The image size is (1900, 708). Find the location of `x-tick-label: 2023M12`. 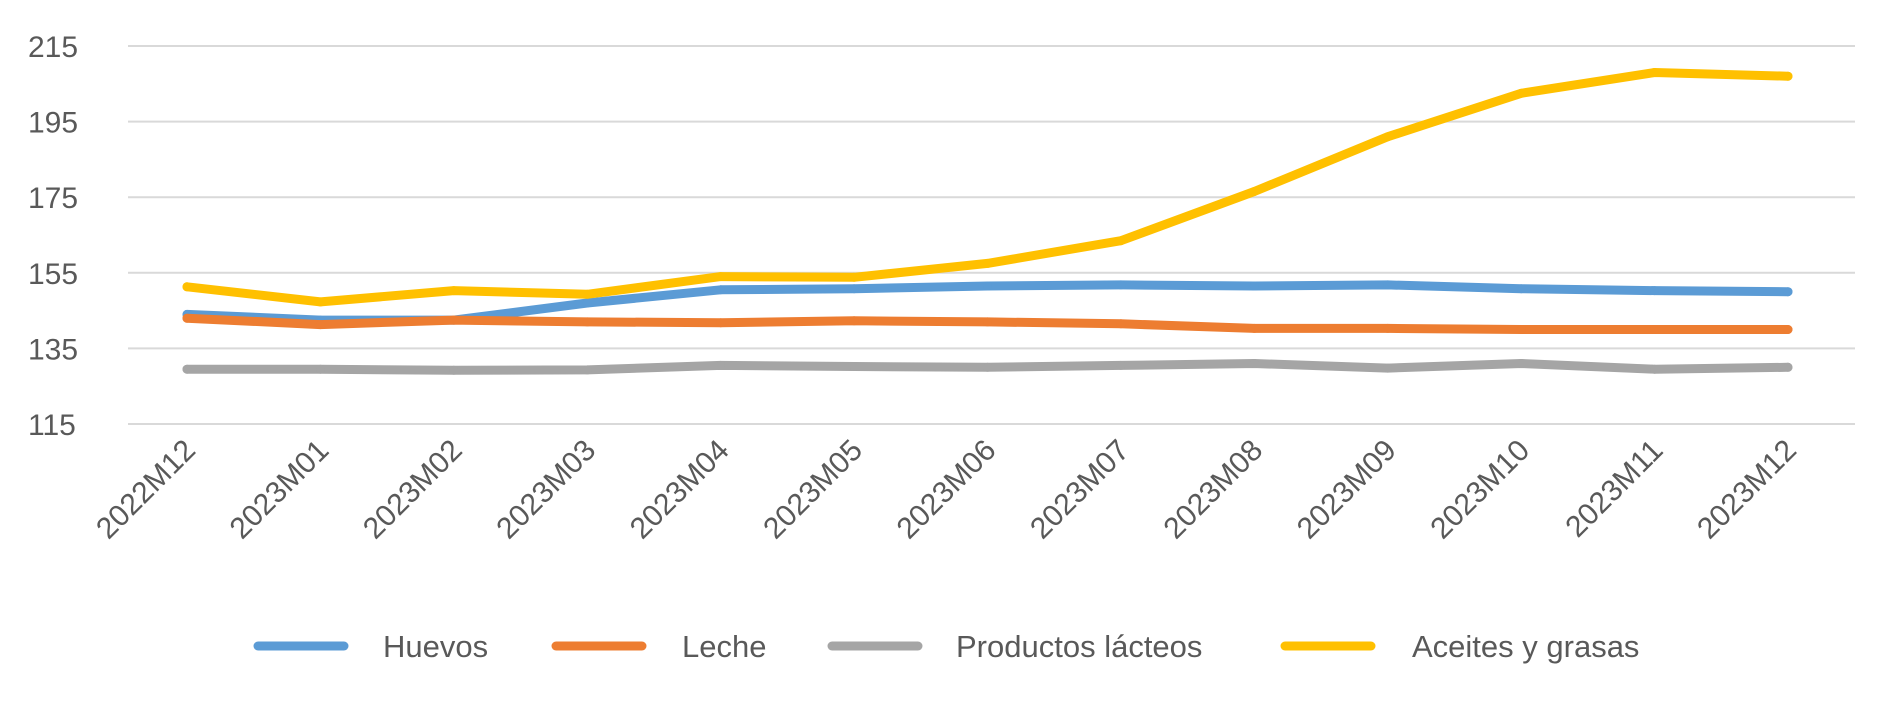

x-tick-label: 2023M12 is located at coordinates (1747, 490).